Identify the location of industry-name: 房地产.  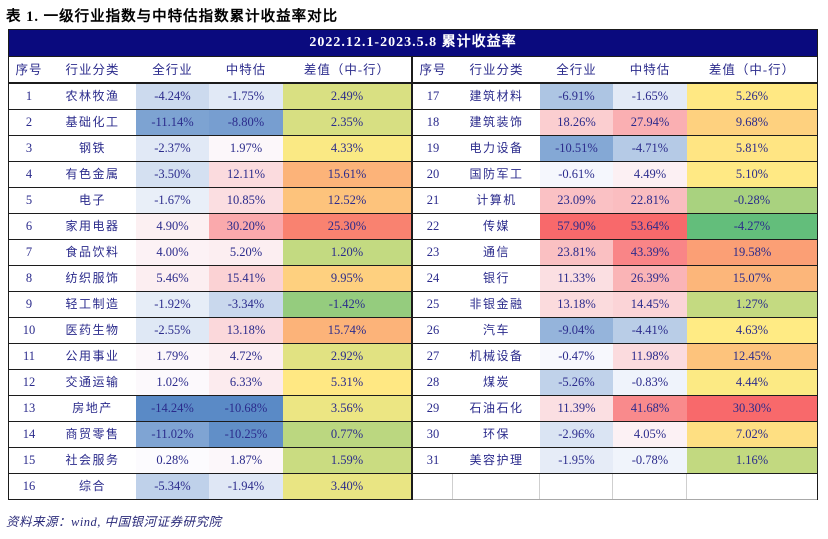
(92, 408).